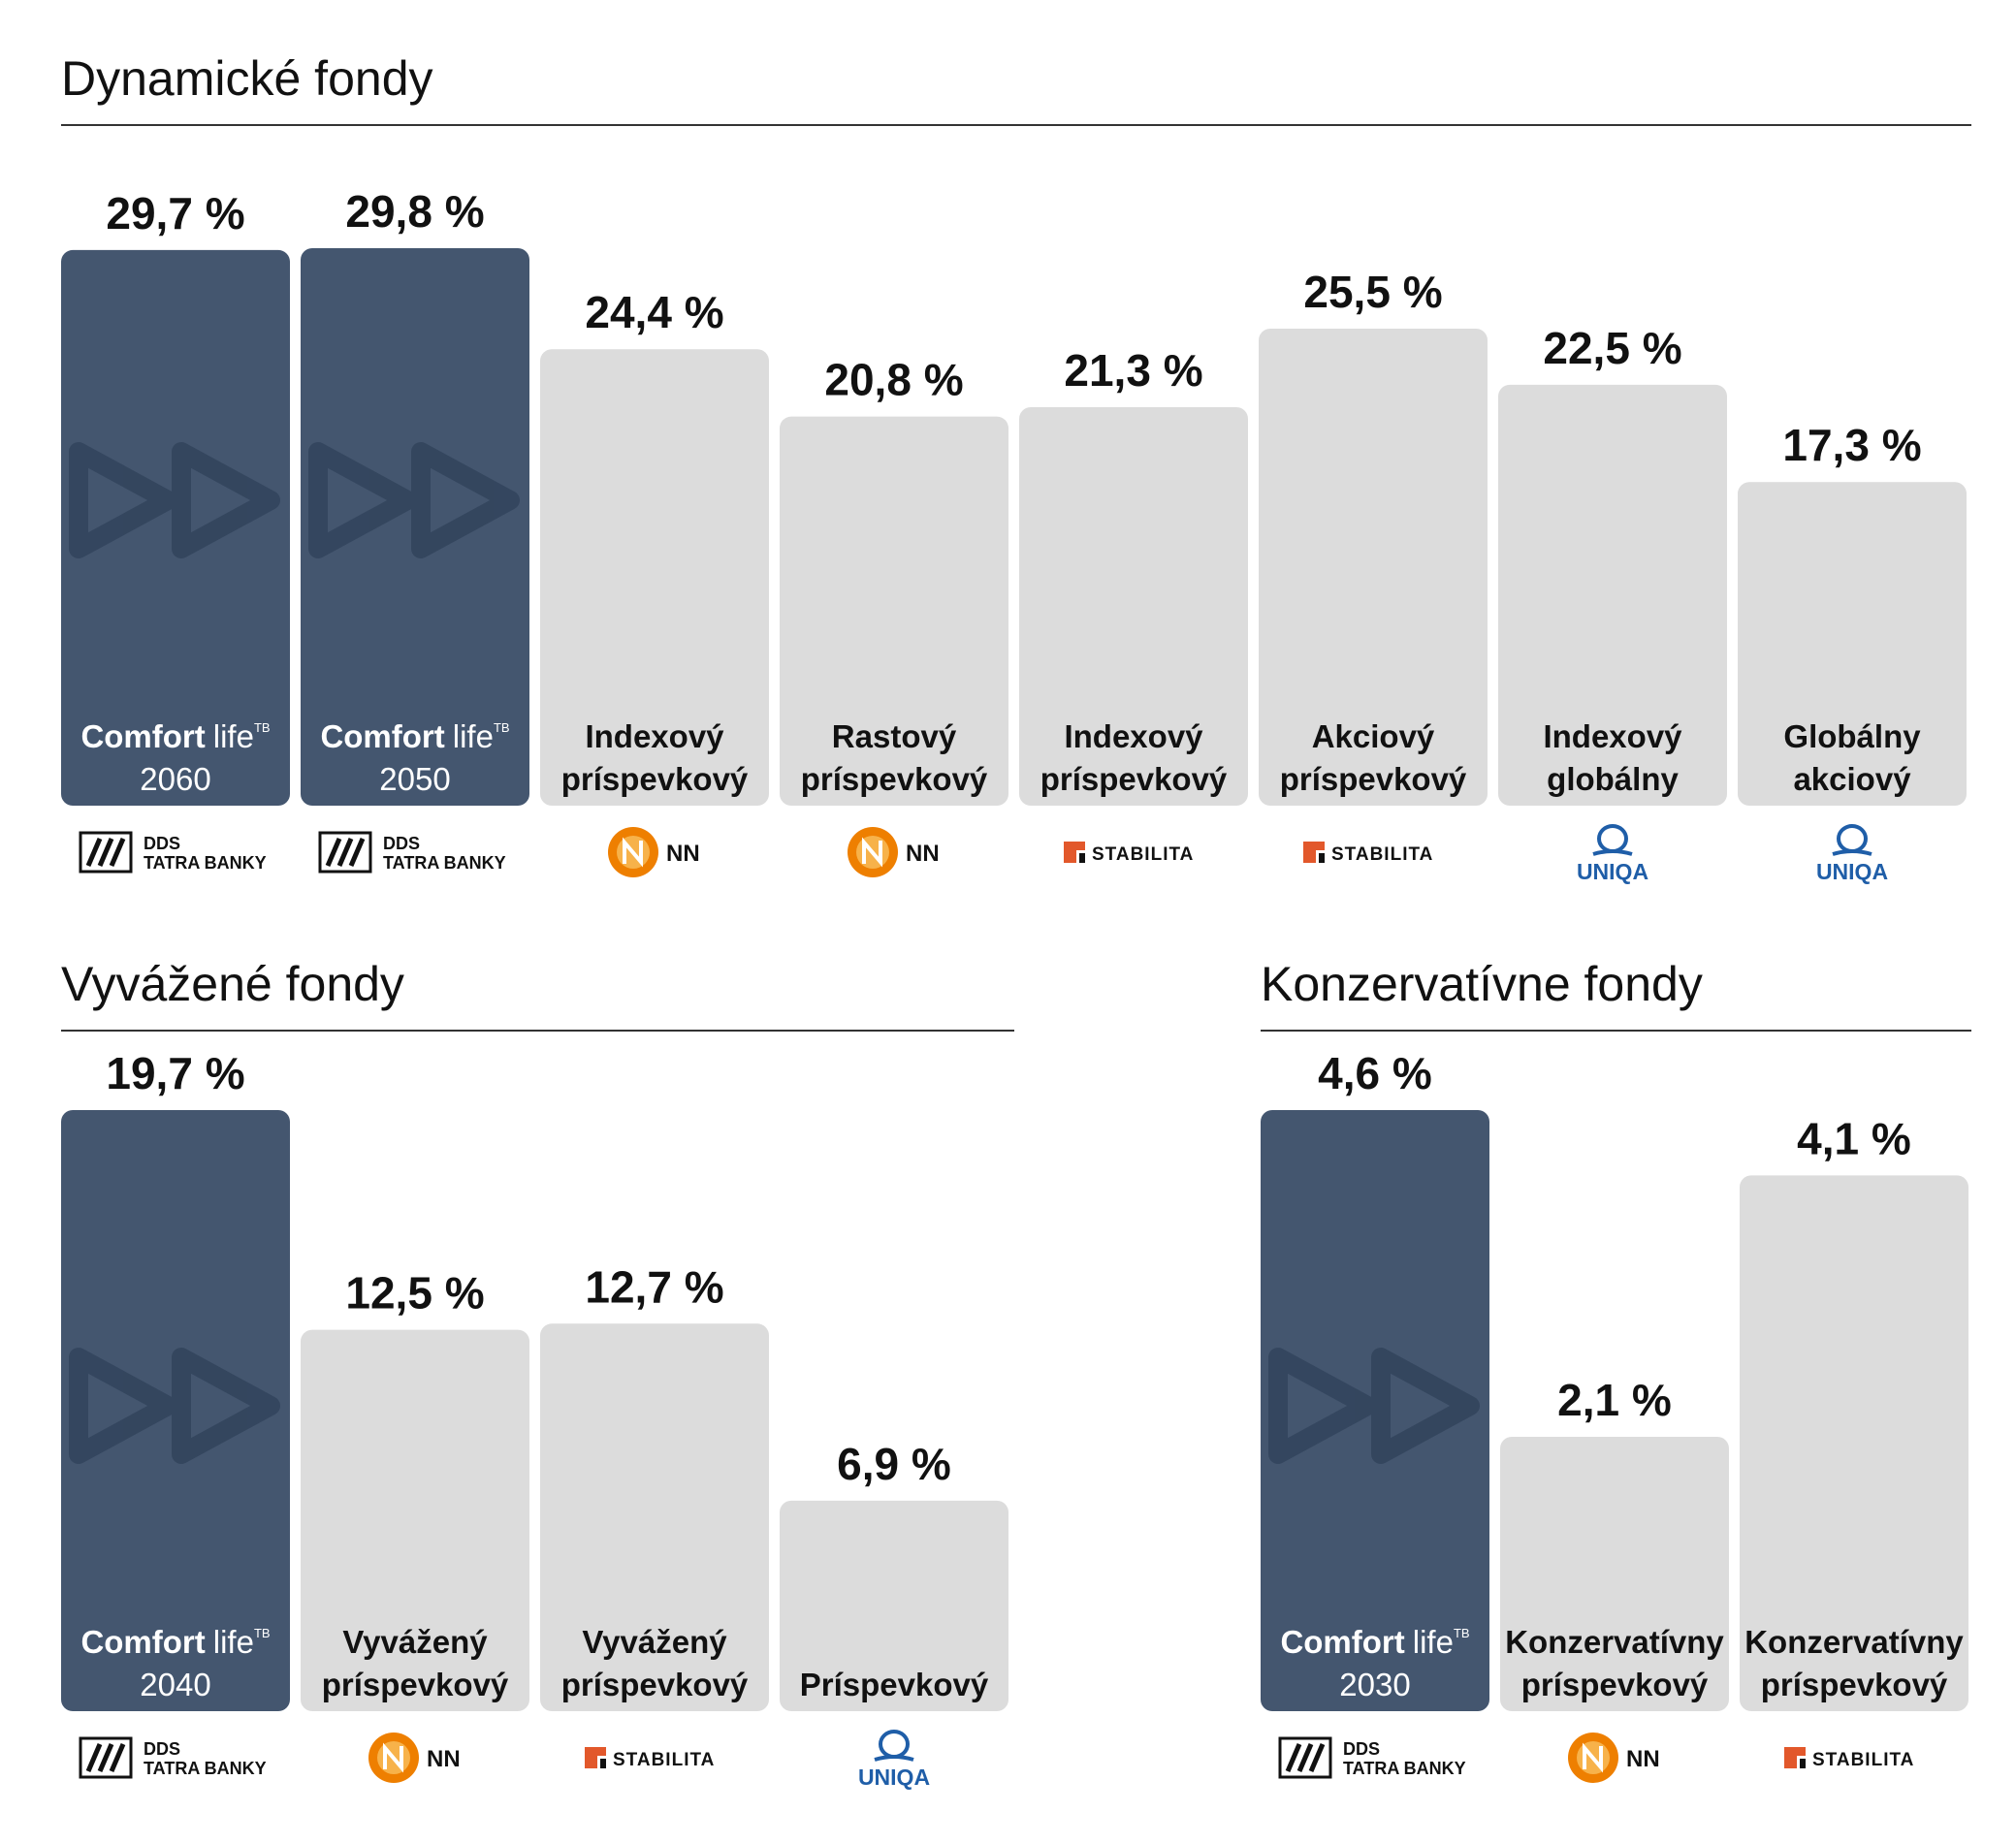 Image resolution: width=2016 pixels, height=1844 pixels. Describe the element at coordinates (894, 1464) in the screenshot. I see `value-label: 6,9 %` at that location.